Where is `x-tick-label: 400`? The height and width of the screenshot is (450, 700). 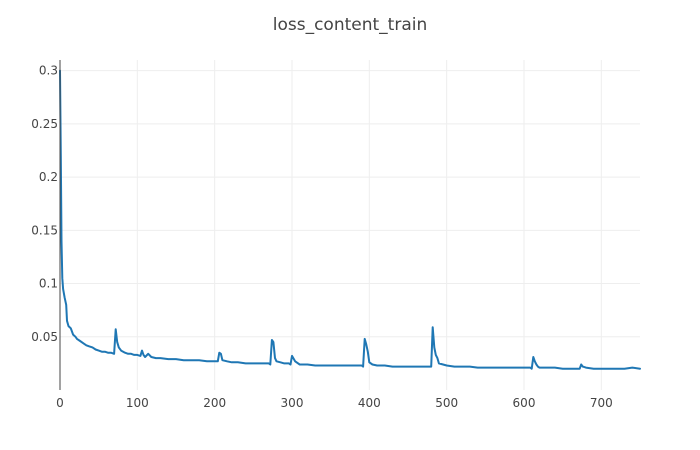
x-tick-label: 400 is located at coordinates (369, 403).